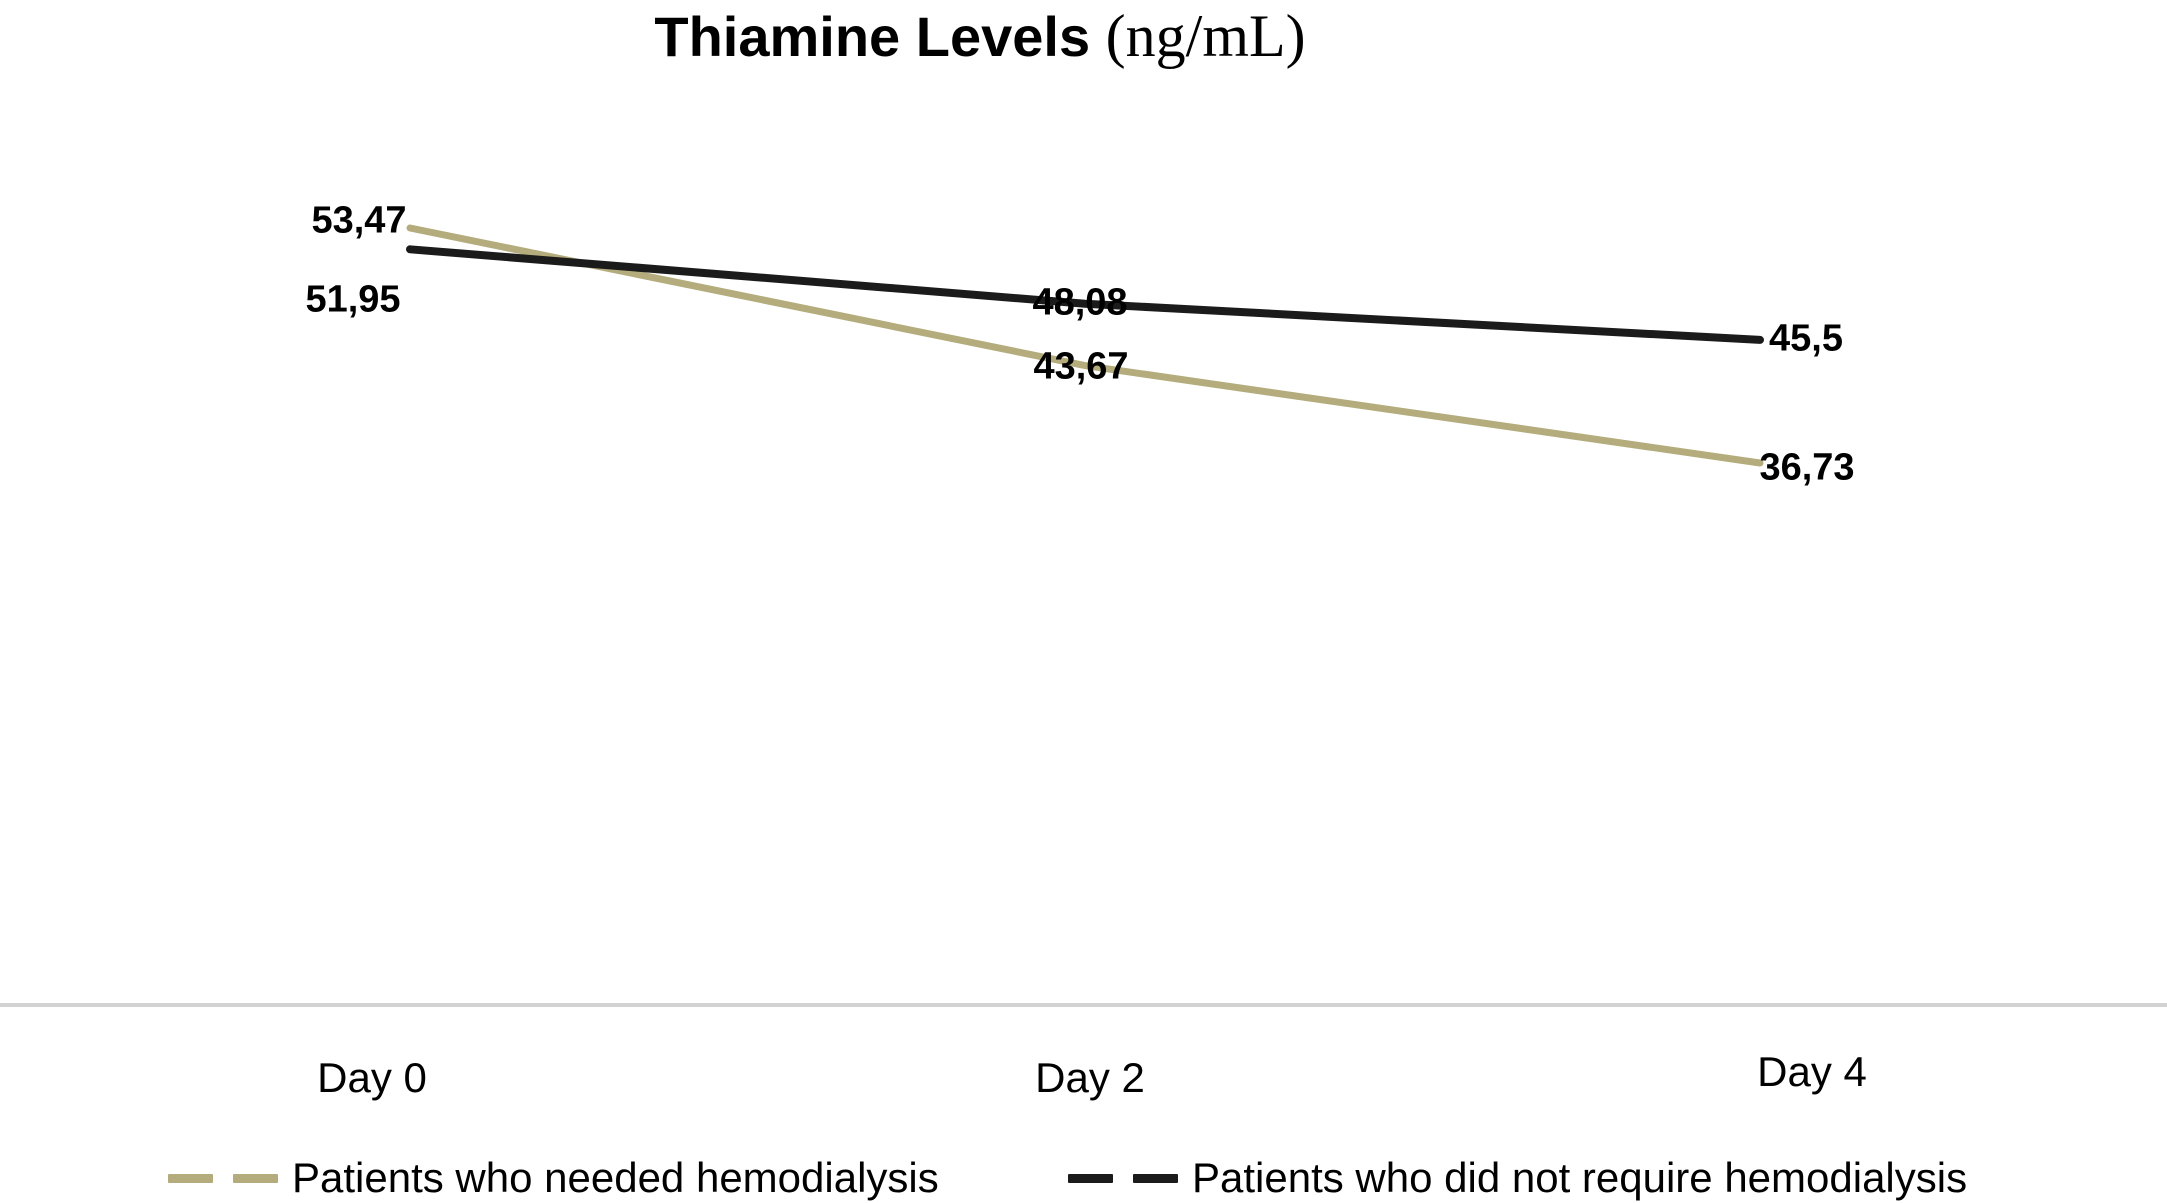  I want to click on line-needed-hemodialysis, so click(1085, 345).